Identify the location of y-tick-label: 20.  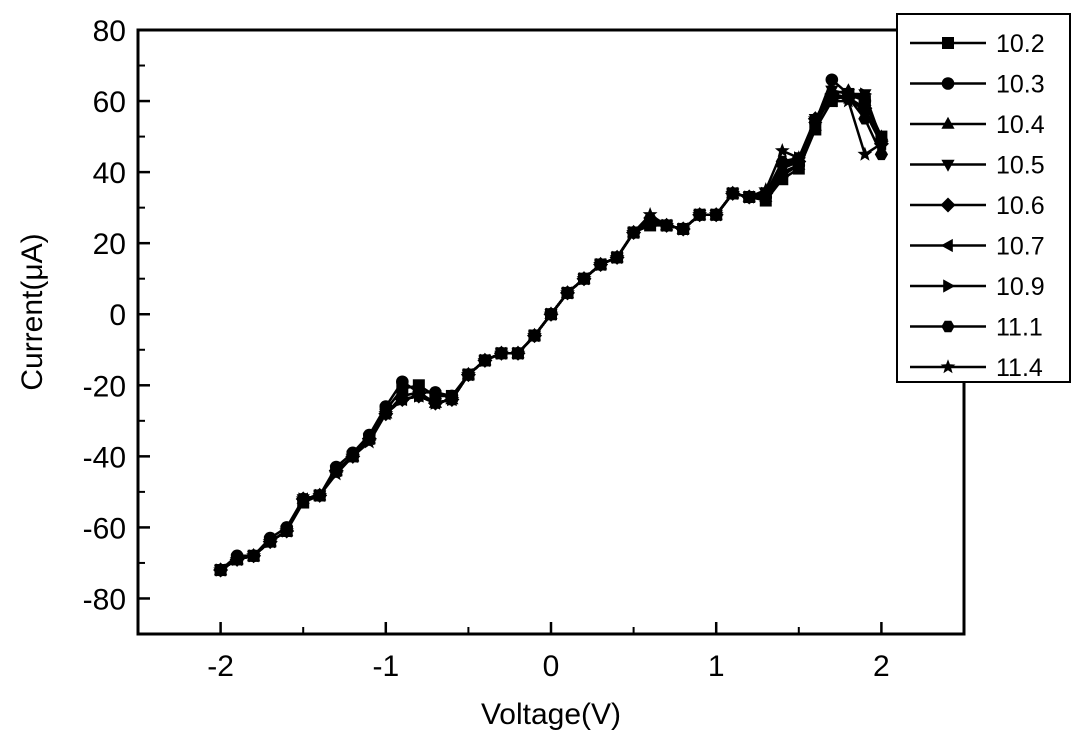
(109, 244).